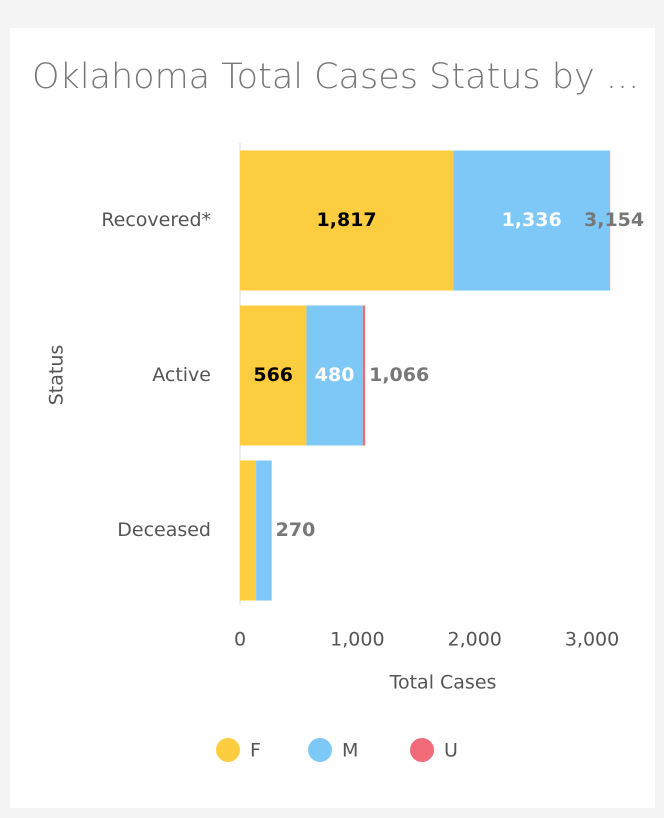 Image resolution: width=664 pixels, height=818 pixels. What do you see at coordinates (57, 375) in the screenshot?
I see `y-axis-label: Status` at bounding box center [57, 375].